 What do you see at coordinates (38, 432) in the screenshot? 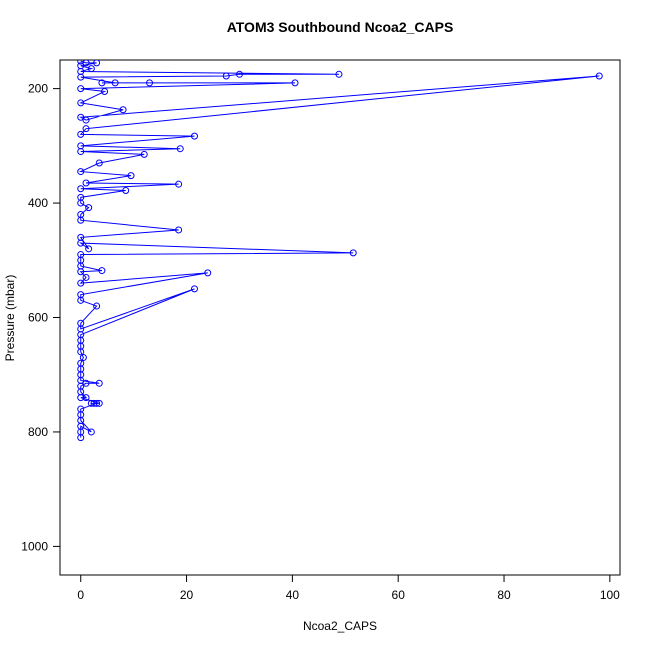
I see `y-tick-label: 800` at bounding box center [38, 432].